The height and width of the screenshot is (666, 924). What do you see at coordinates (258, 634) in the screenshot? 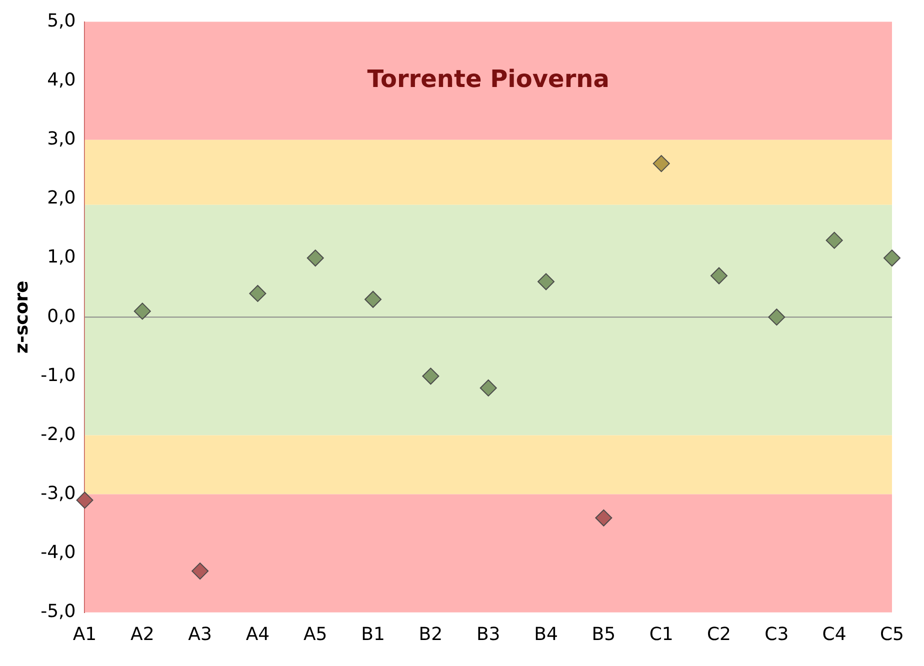
I see `x-tick-label: A4` at bounding box center [258, 634].